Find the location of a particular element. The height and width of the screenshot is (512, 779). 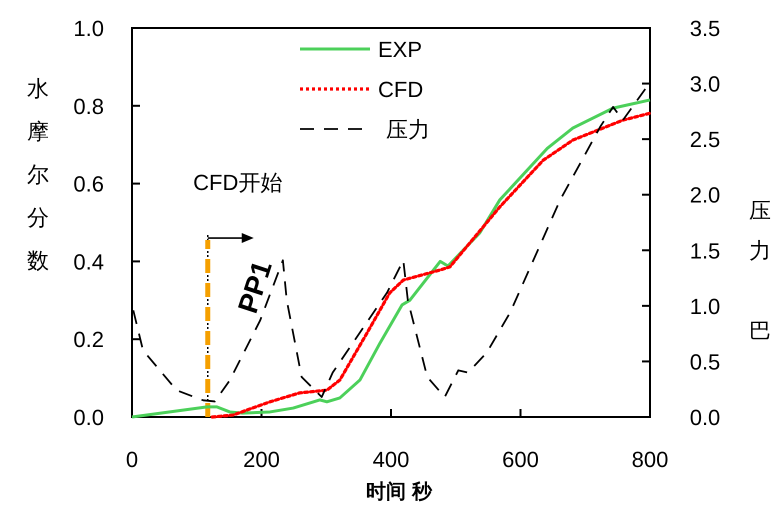

text: 压力巴 is located at coordinates (760, 270).